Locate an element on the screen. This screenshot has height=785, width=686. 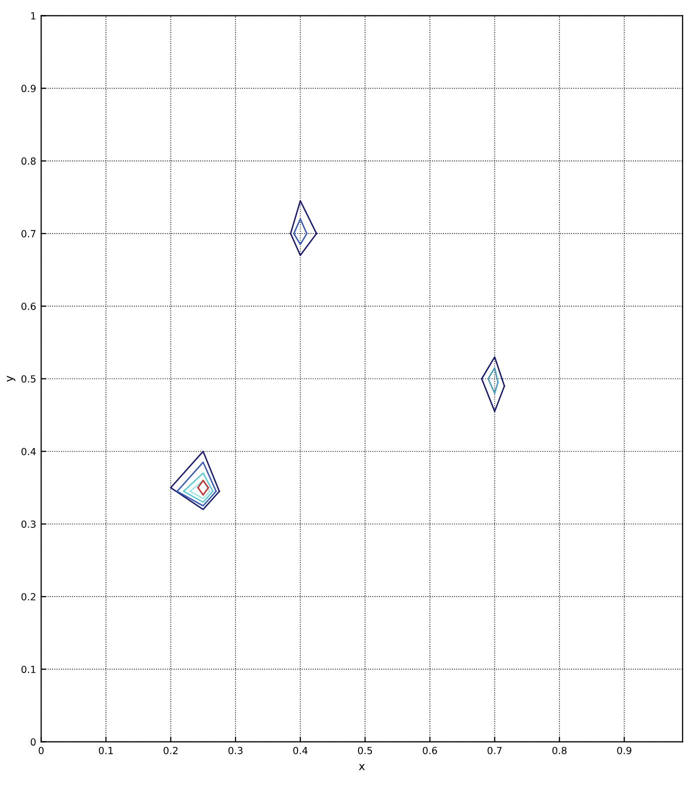
x-axis-title: x is located at coordinates (361, 767).